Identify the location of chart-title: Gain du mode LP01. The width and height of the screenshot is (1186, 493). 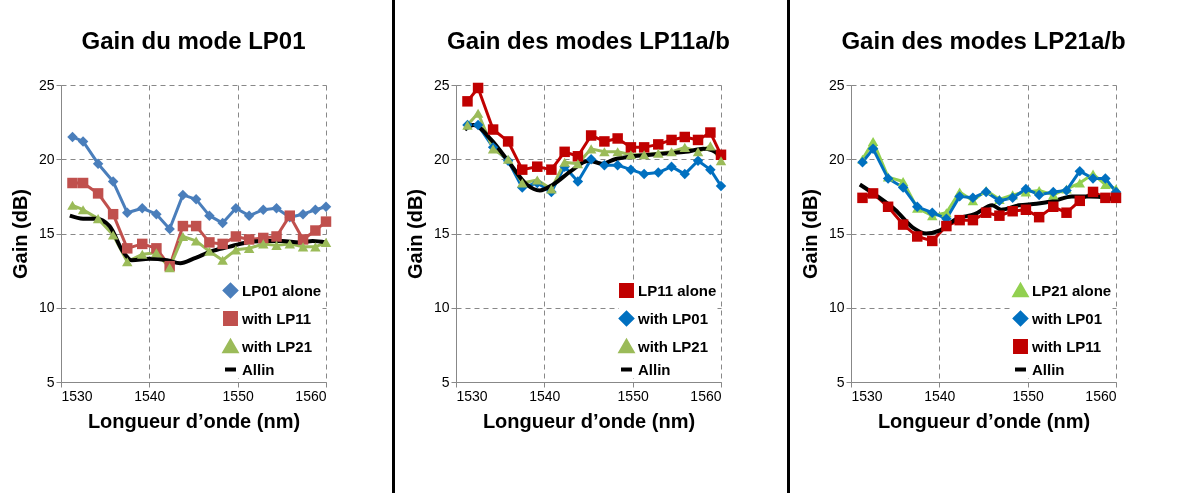
(193, 40).